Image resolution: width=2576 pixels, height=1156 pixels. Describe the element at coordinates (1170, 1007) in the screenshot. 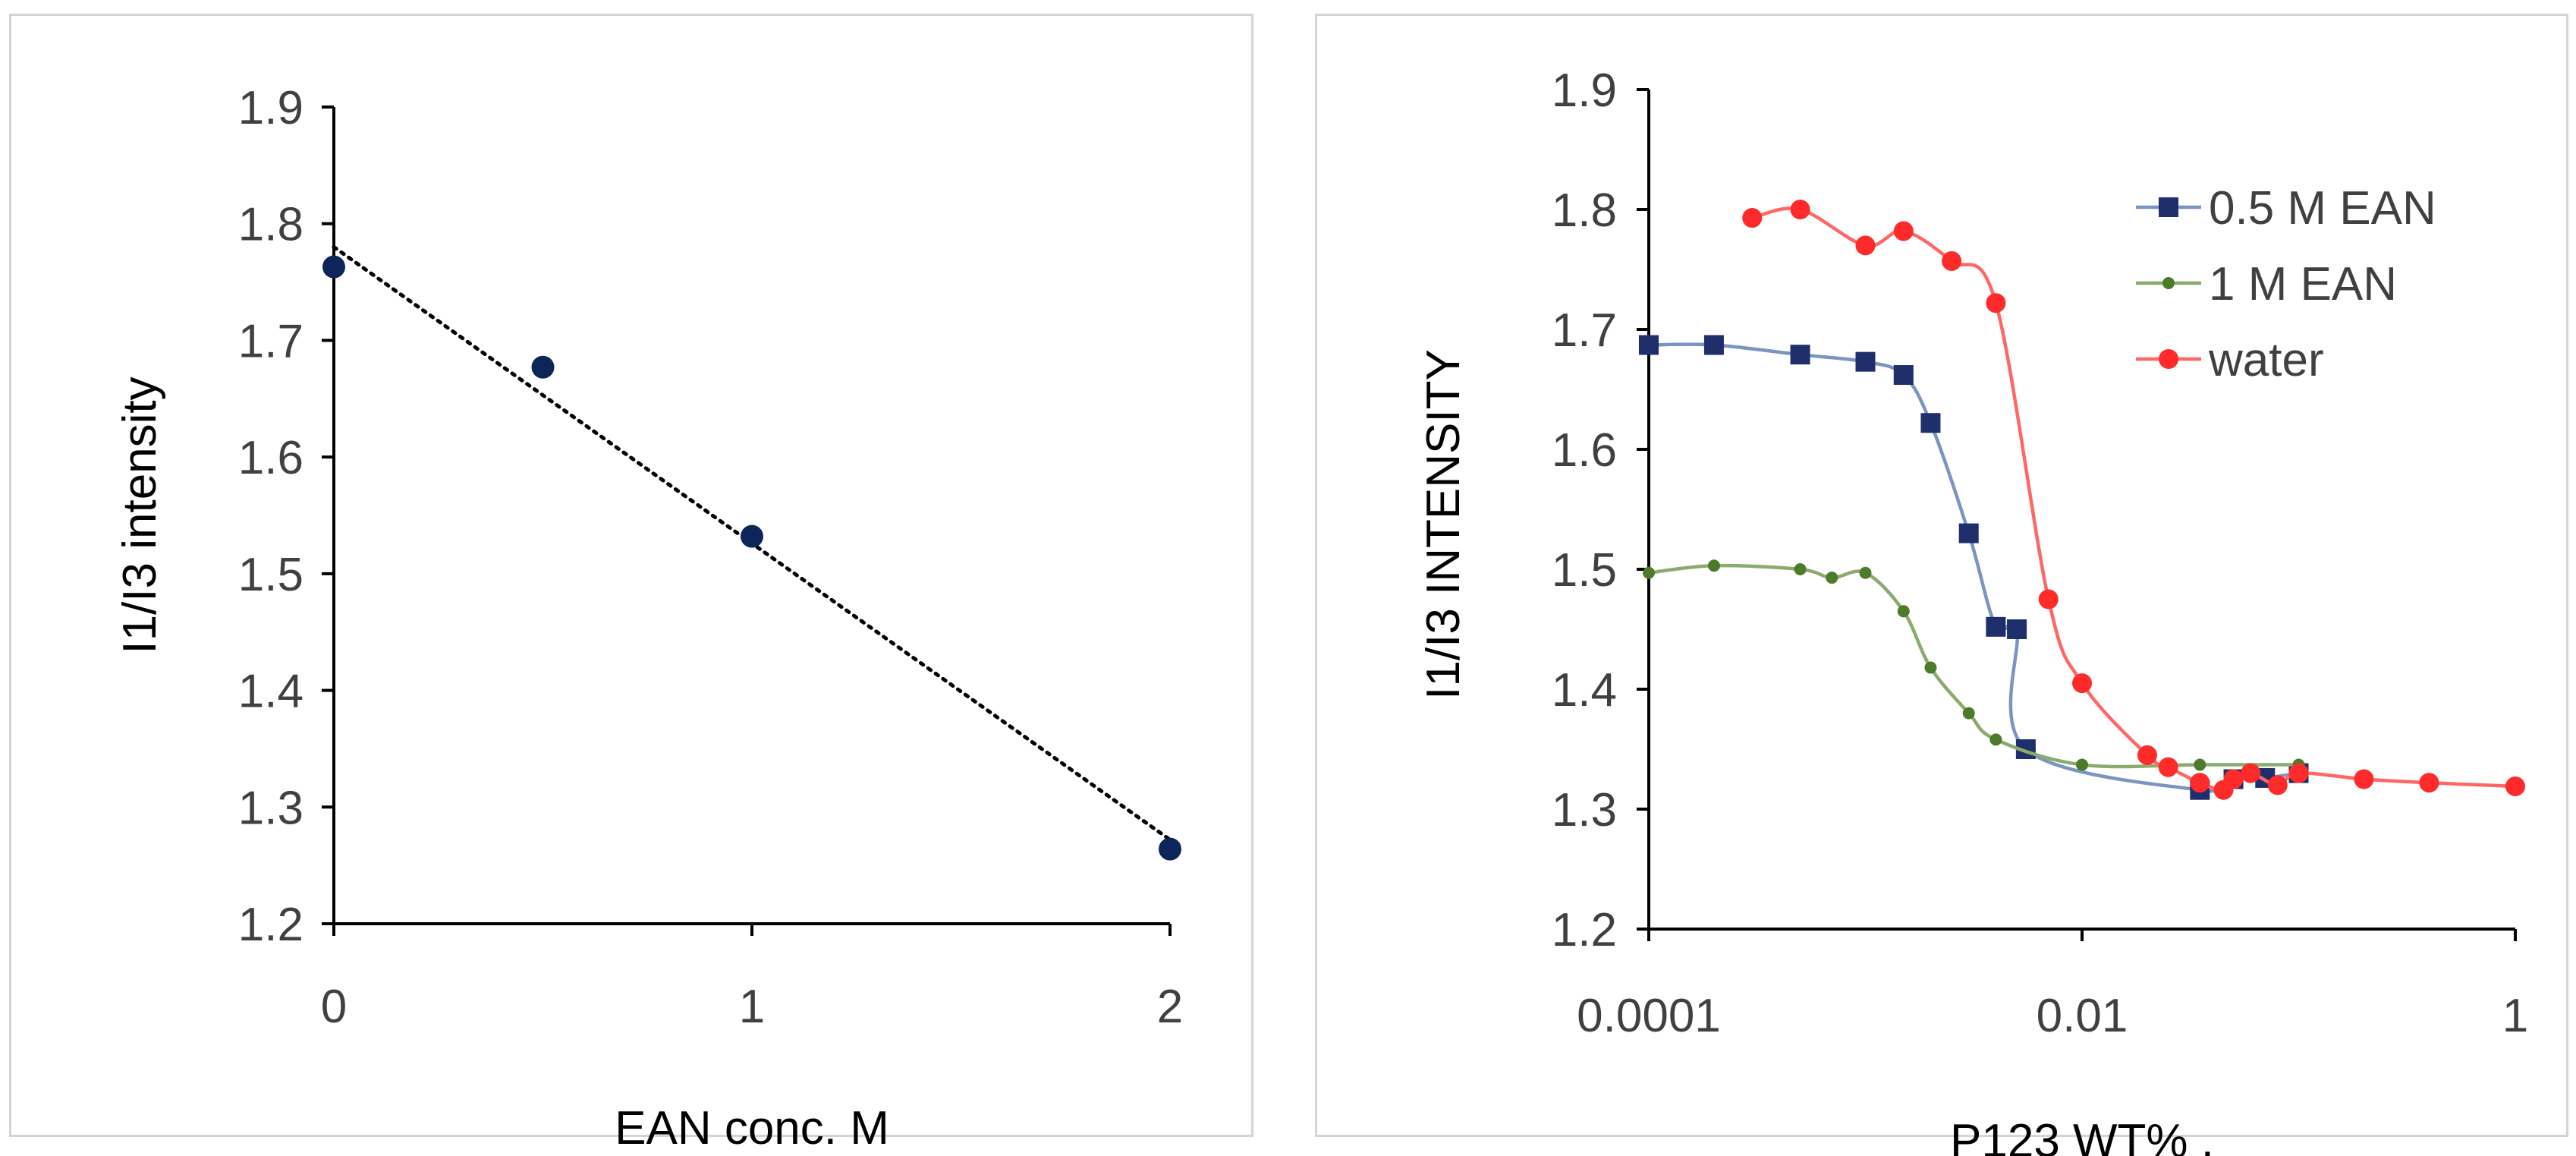

I see `x-tick-label: 2` at that location.